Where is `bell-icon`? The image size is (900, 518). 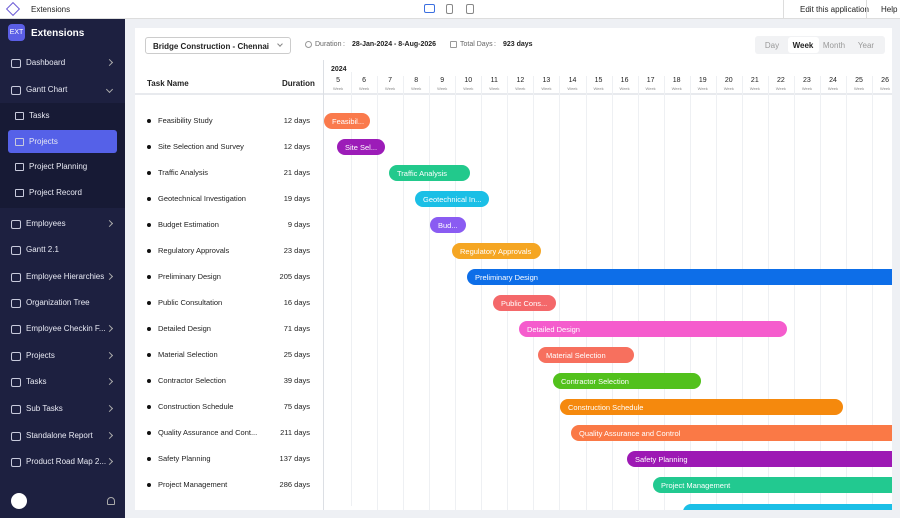
bell-icon is located at coordinates (111, 501).